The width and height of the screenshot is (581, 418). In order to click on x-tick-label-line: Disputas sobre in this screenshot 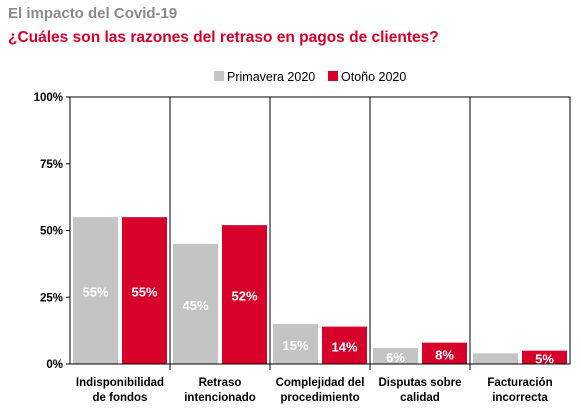, I will do `click(419, 383)`.